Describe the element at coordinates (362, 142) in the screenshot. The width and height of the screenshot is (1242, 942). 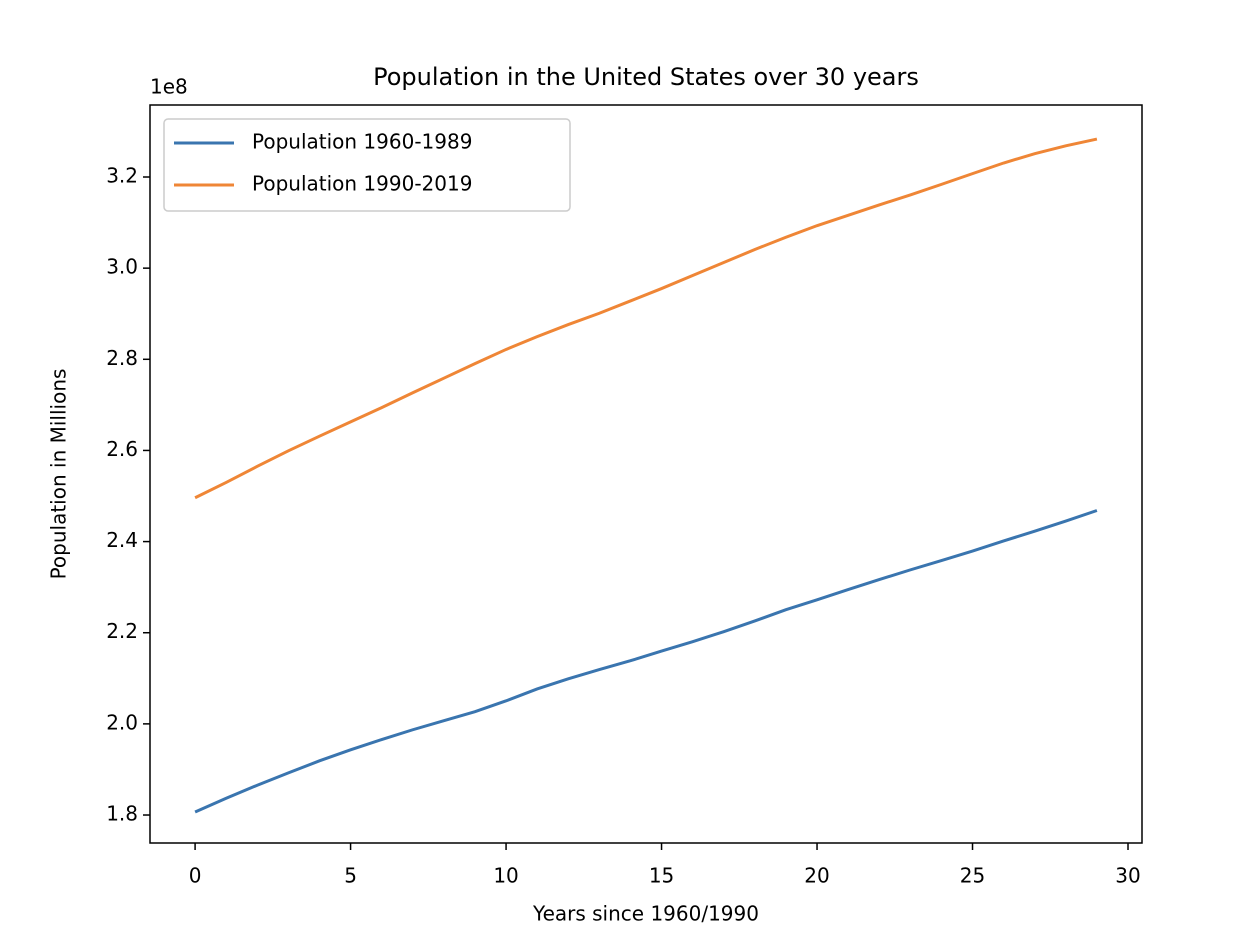
I see `legend-label: Population 1960-1989` at that location.